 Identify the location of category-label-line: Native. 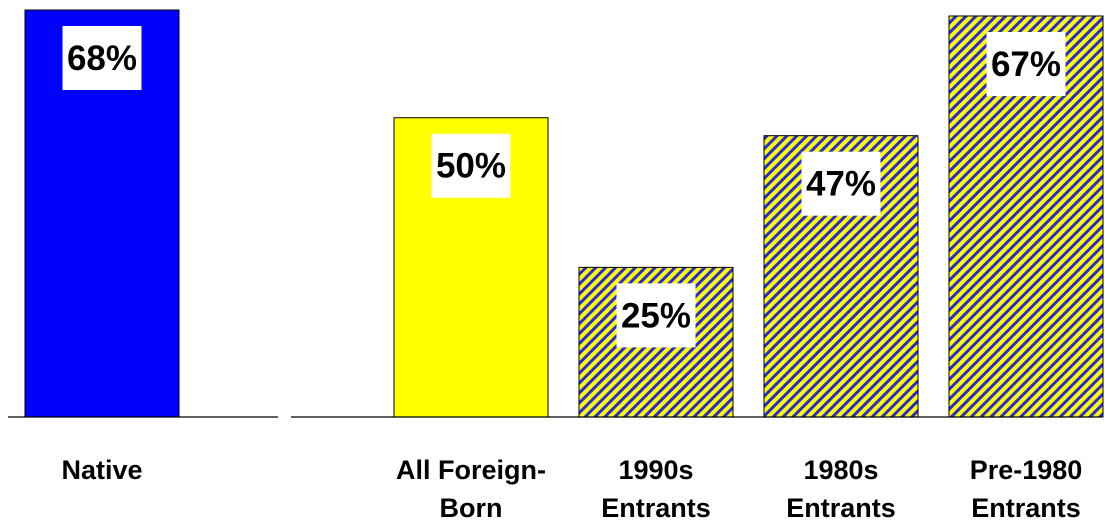
(101, 470).